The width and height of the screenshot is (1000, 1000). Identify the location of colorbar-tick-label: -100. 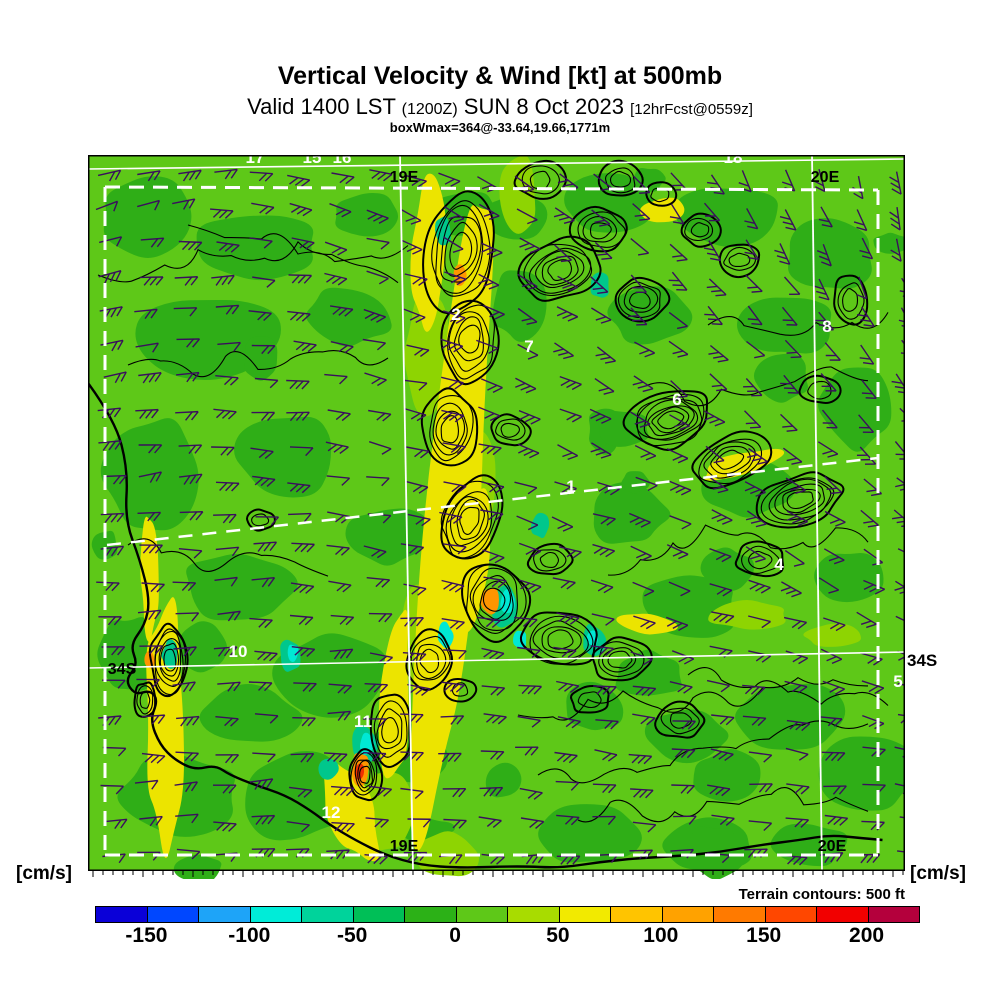
(249, 935).